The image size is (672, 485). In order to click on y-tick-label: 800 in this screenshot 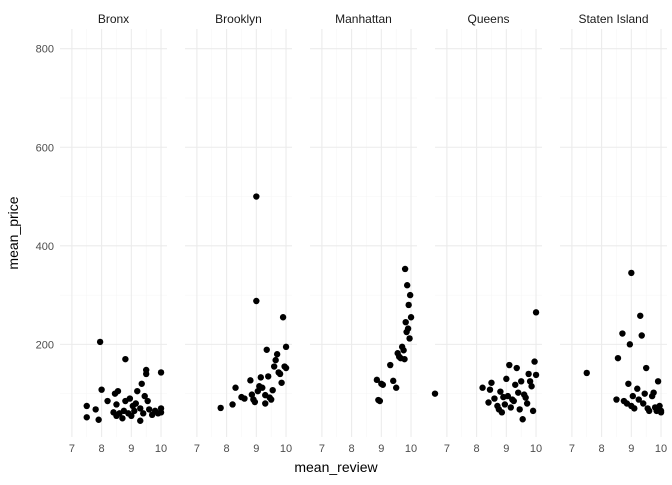, I will do `click(45, 50)`.